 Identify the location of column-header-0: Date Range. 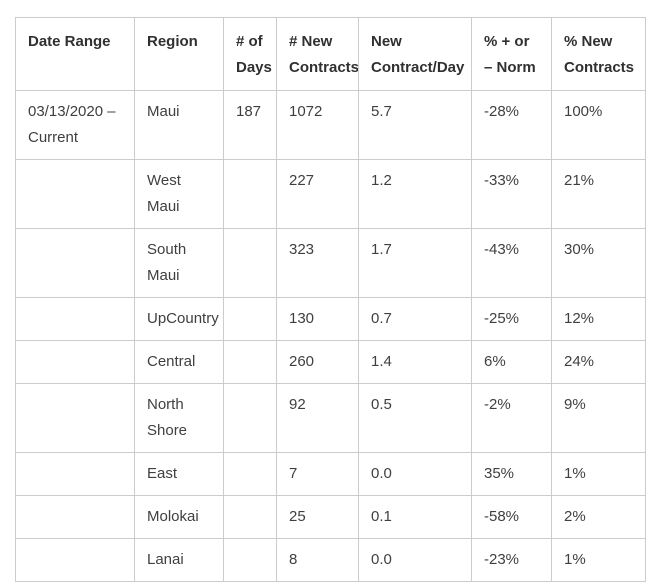
(75, 54).